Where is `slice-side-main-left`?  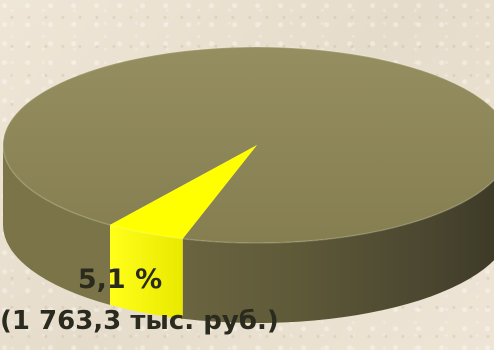 slice-side-main-left is located at coordinates (57, 225).